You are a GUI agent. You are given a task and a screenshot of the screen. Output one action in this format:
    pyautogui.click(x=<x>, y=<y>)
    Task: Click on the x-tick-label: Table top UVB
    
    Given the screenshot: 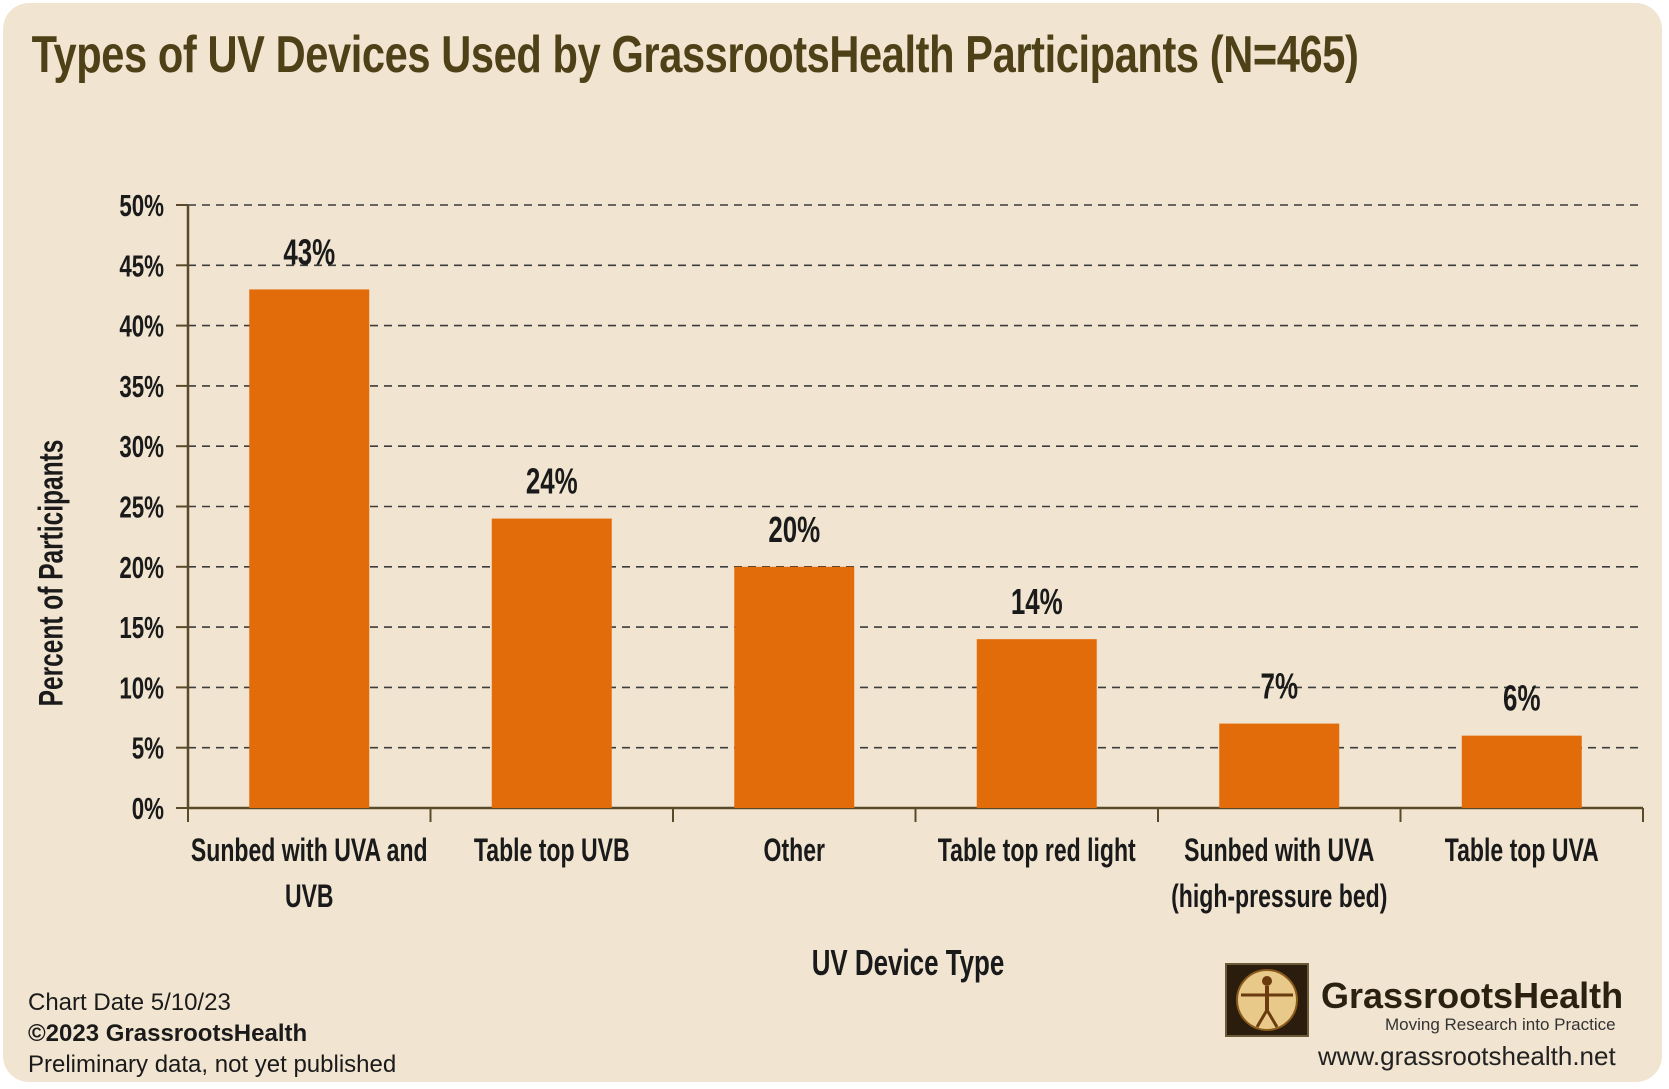 What is the action you would take?
    pyautogui.click(x=552, y=850)
    